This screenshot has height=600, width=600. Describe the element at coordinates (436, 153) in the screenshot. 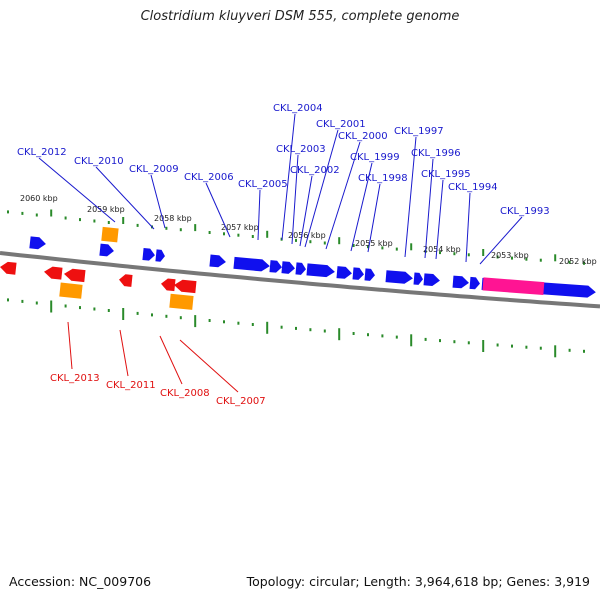

I see `gene-label-text: CKL_1996` at that location.